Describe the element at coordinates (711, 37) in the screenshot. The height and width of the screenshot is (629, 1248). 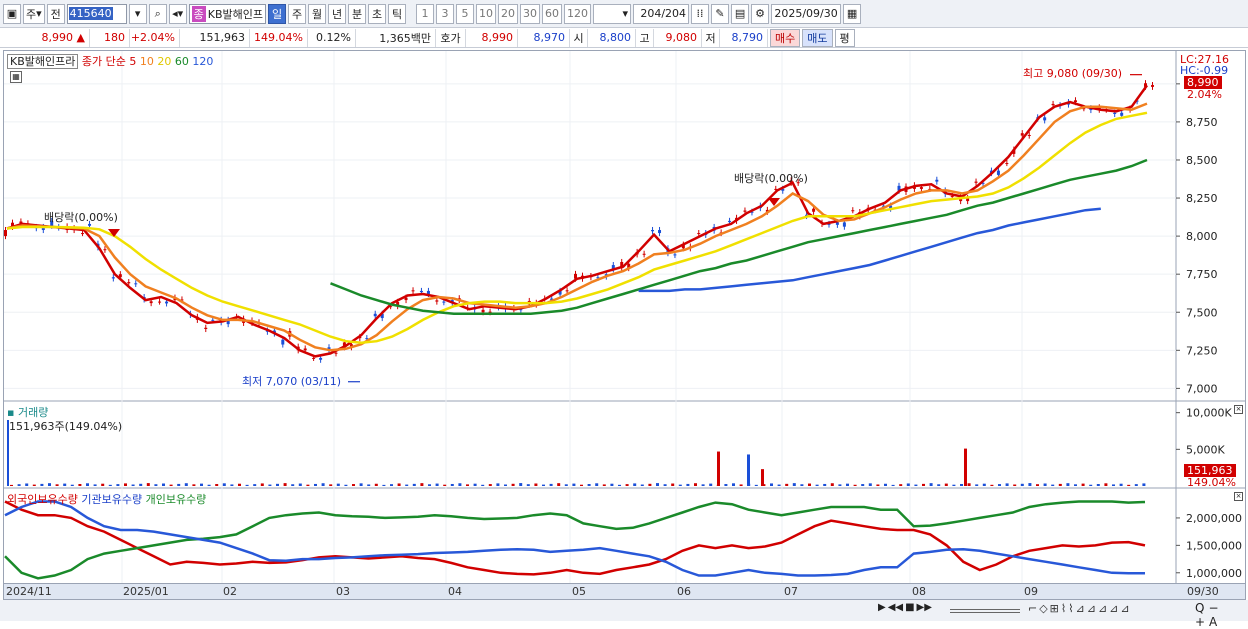
I see `low-label-cell: 저` at that location.